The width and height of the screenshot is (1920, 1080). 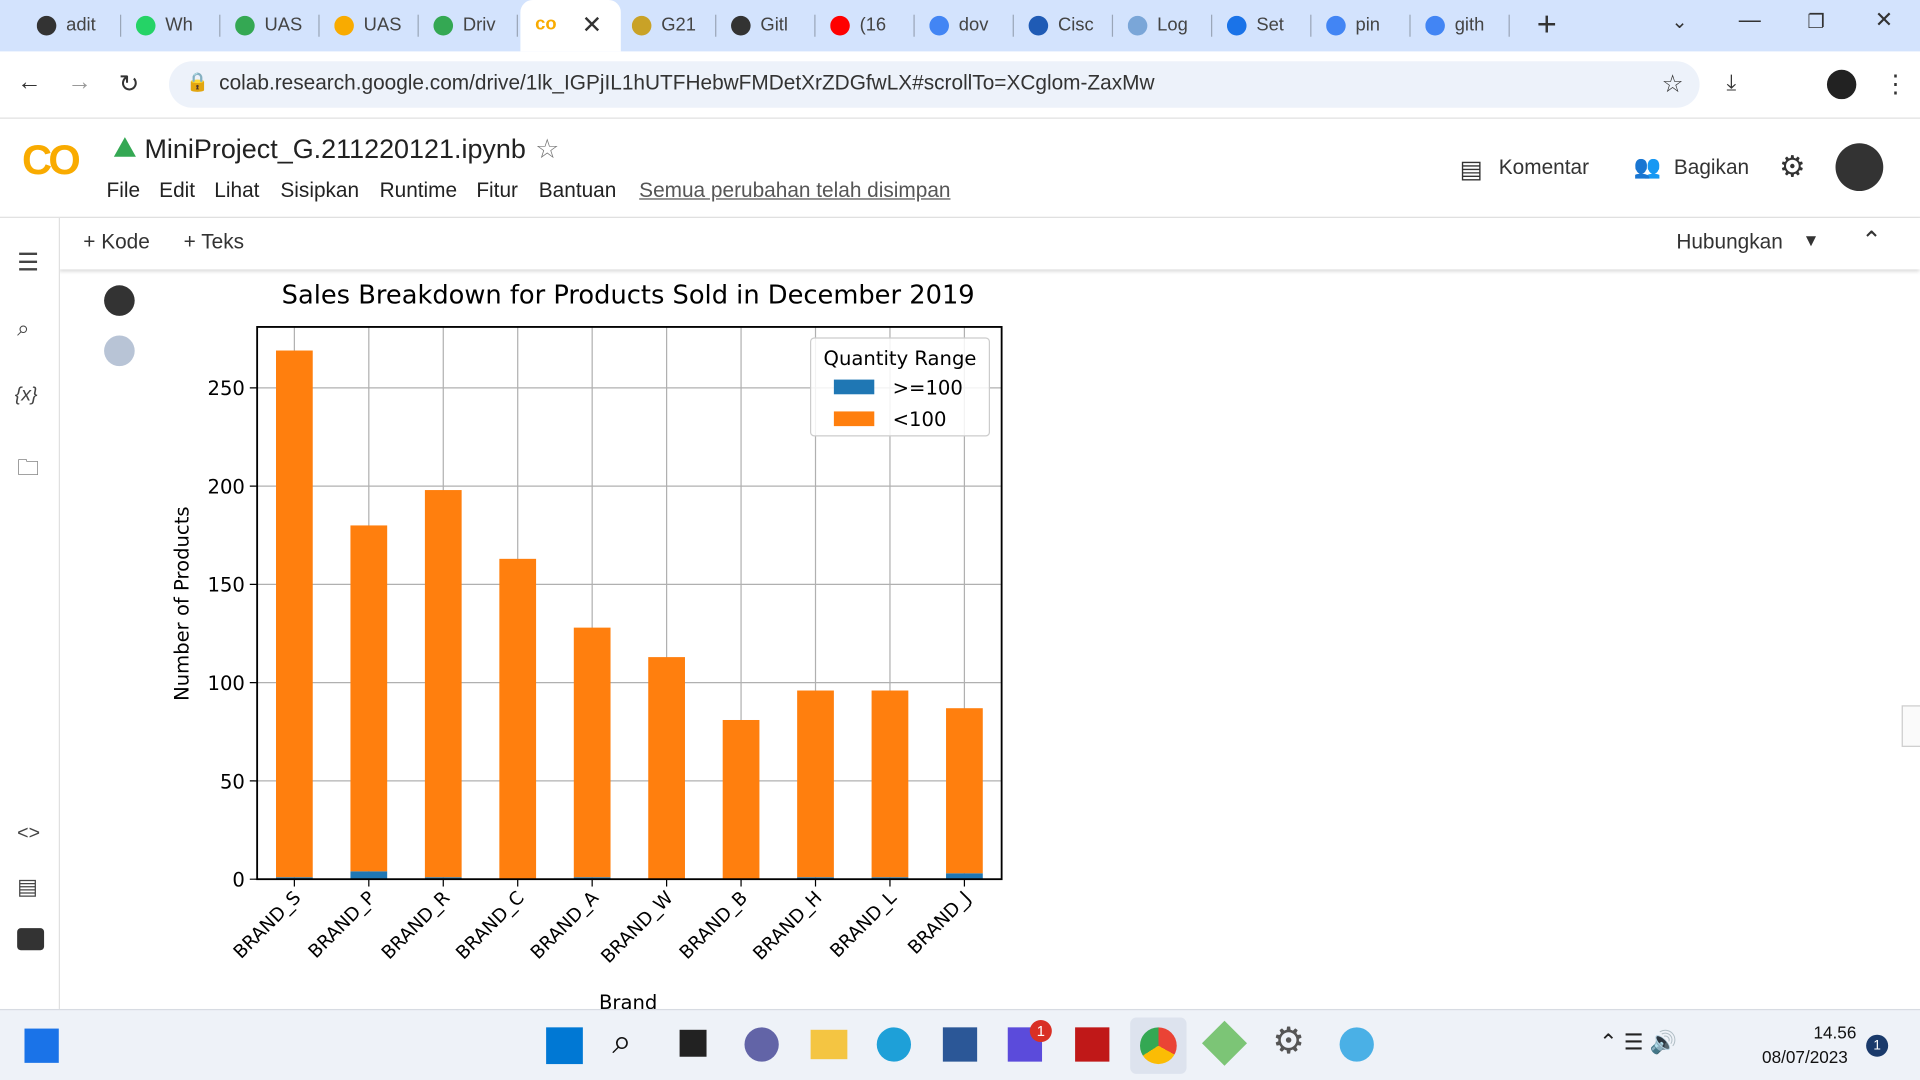 I want to click on tab: adit, so click(x=79, y=26).